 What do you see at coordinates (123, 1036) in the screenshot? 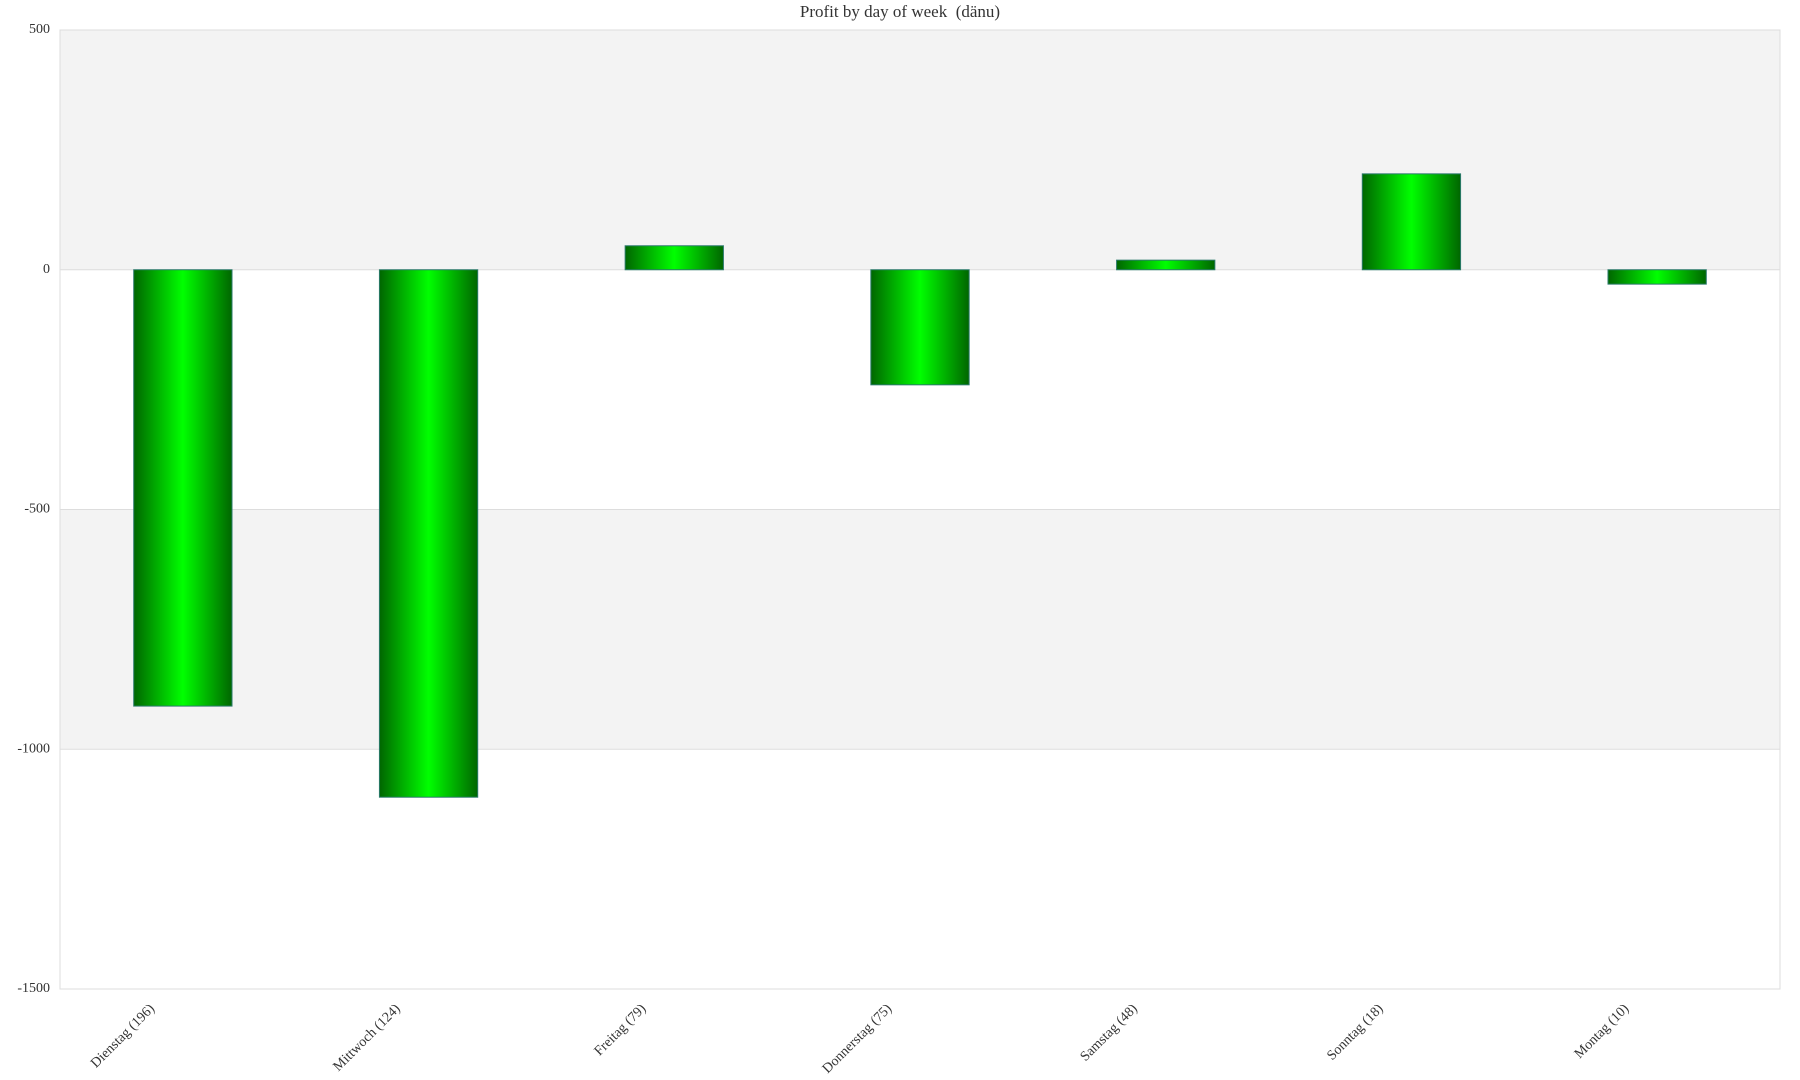
I see `x-tick-label: Dienstag (196)` at bounding box center [123, 1036].